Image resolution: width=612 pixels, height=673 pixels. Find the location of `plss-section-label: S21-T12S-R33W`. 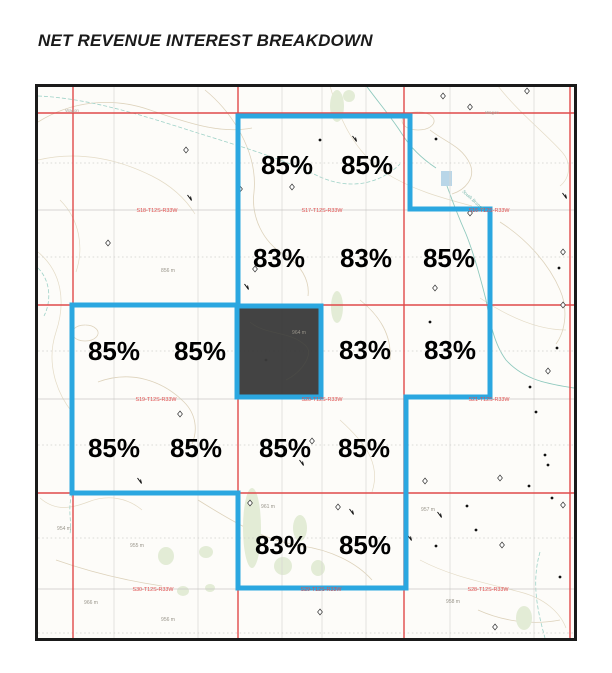

plss-section-label: S21-T12S-R33W is located at coordinates (489, 400).